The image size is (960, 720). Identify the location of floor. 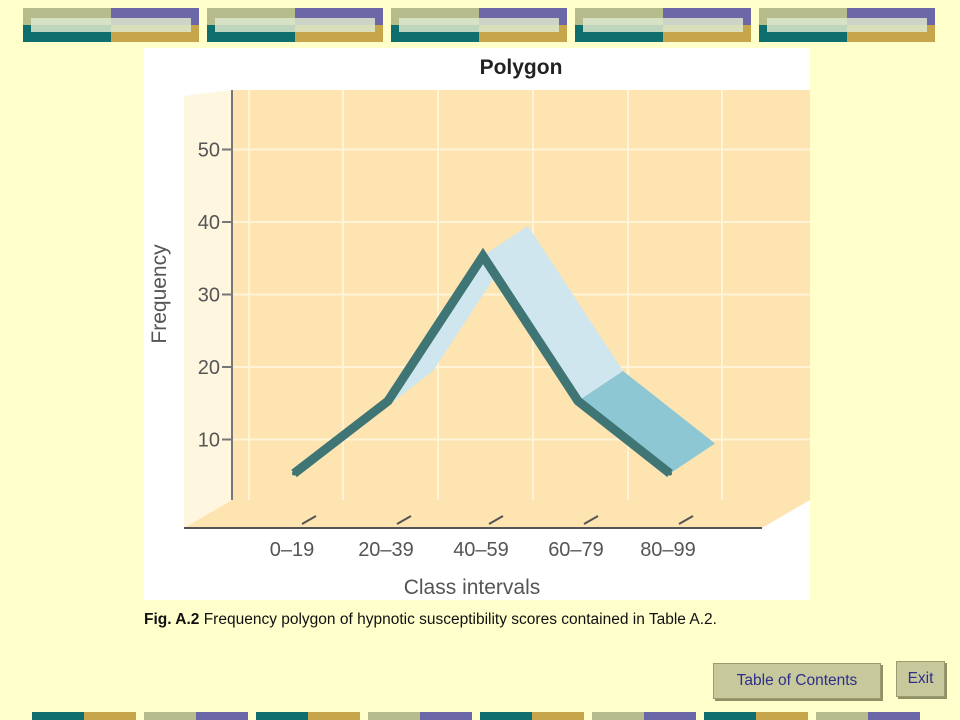
(497, 514).